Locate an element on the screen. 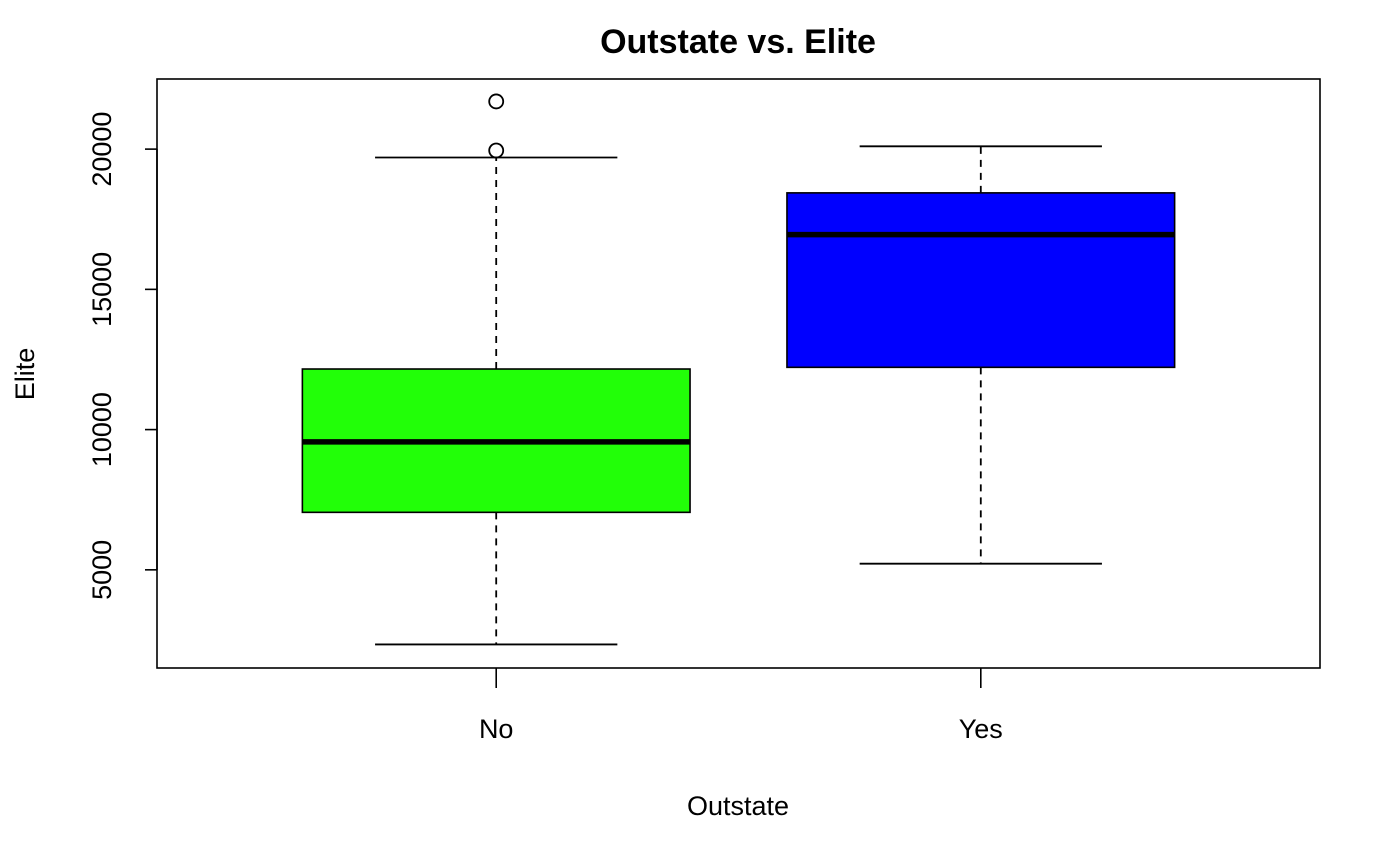 The image size is (1400, 865). x-tick-label: Yes is located at coordinates (981, 729).